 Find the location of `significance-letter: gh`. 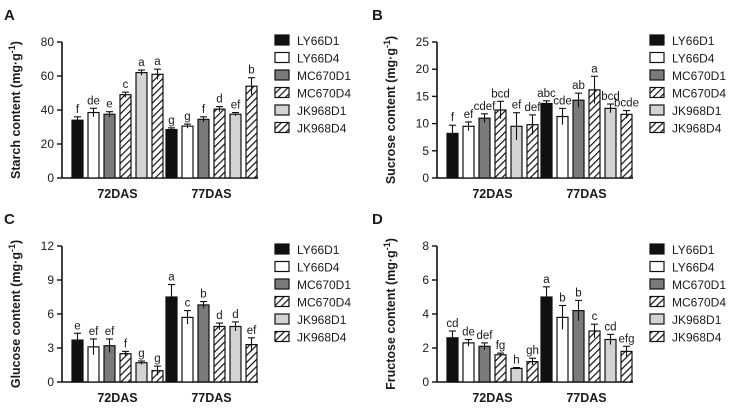

significance-letter: gh is located at coordinates (532, 351).